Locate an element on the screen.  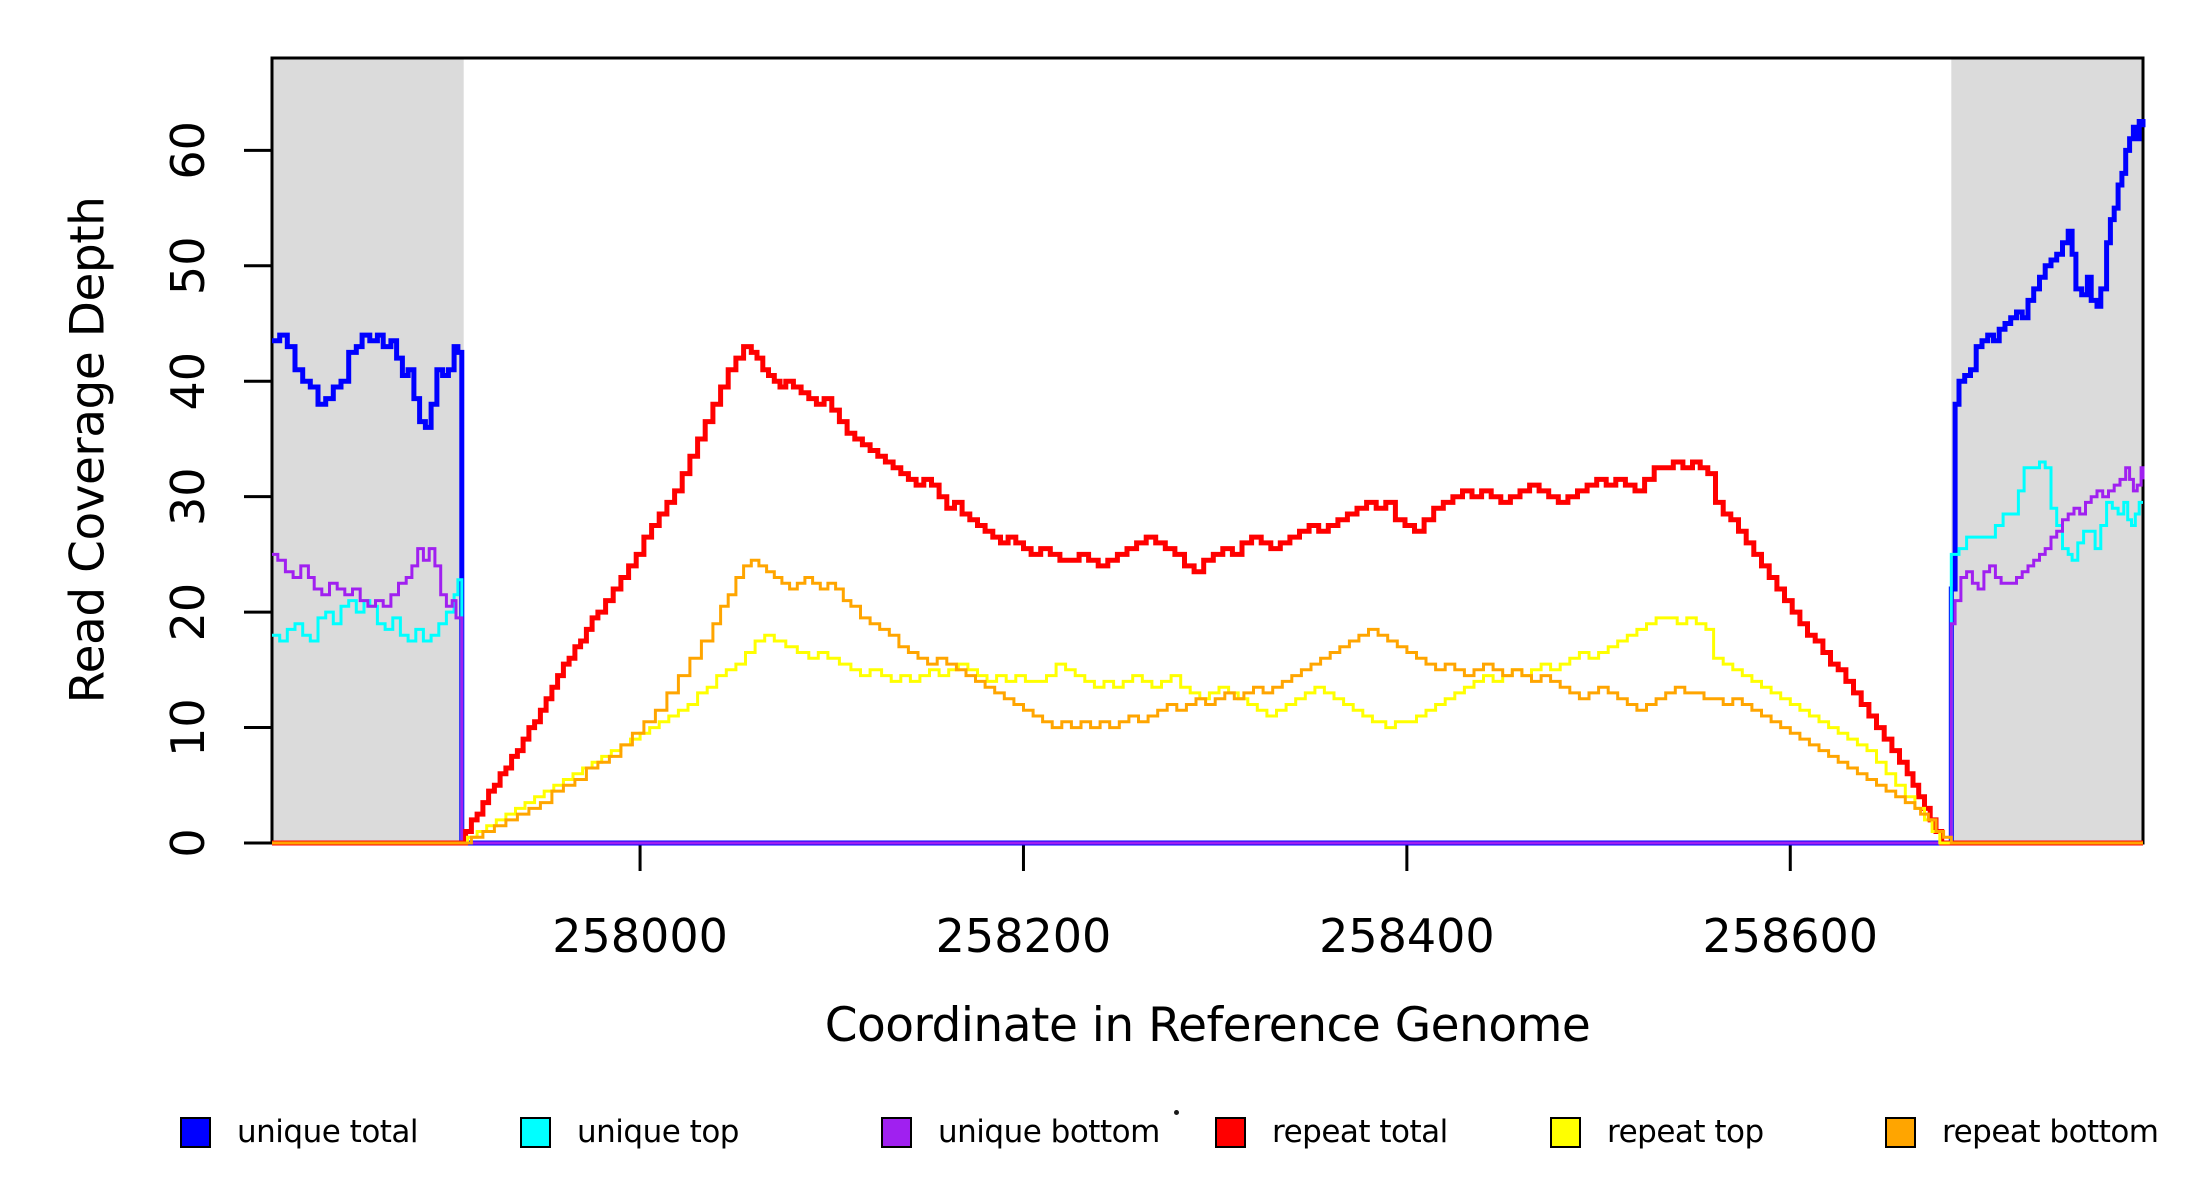
legend-item-unique-top: unique top is located at coordinates (629, 1132).